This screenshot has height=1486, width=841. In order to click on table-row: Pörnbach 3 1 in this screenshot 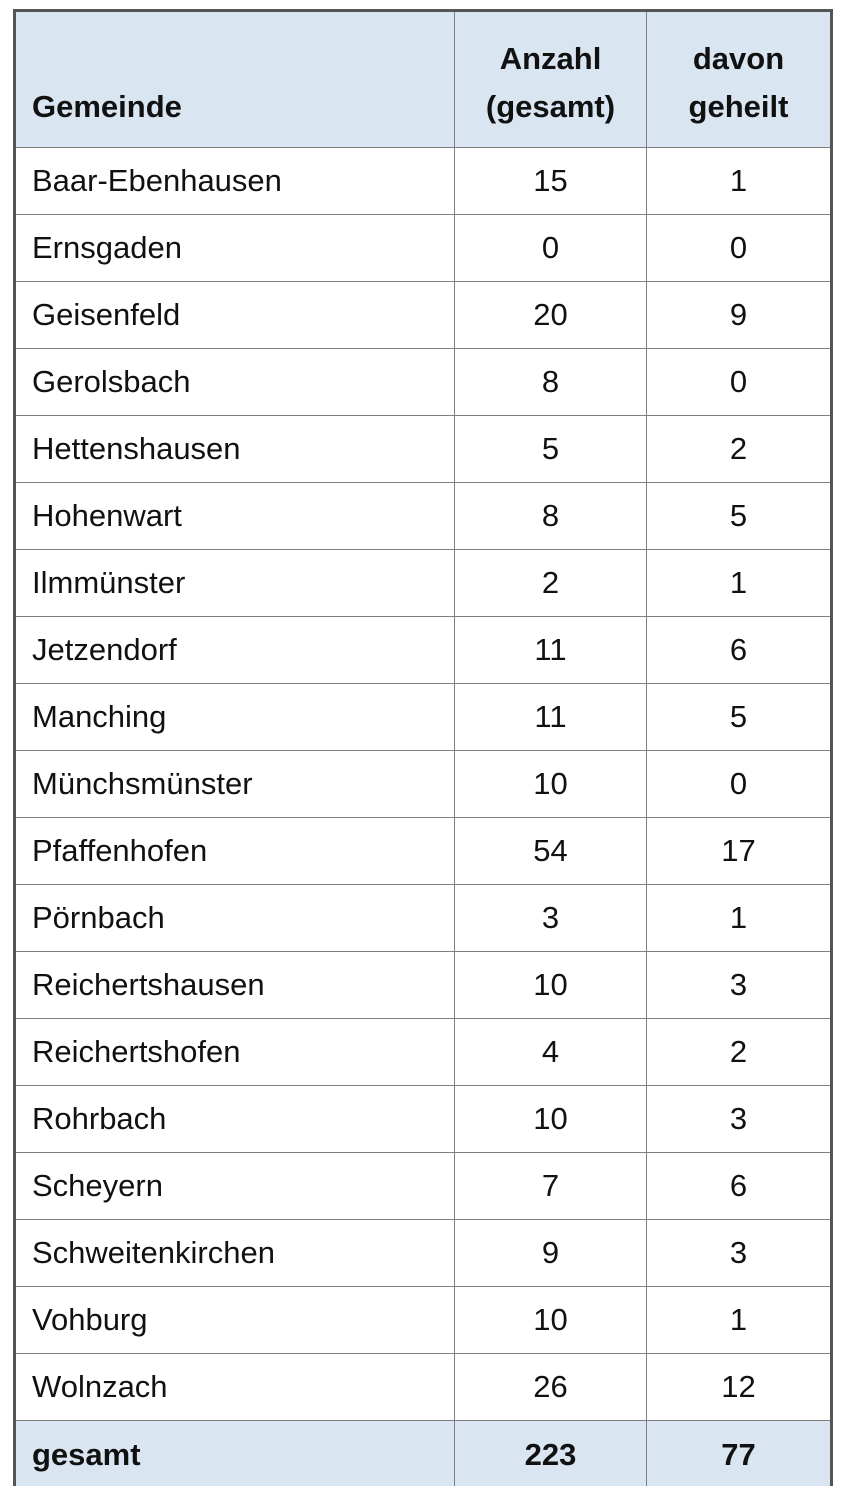, I will do `click(423, 918)`.